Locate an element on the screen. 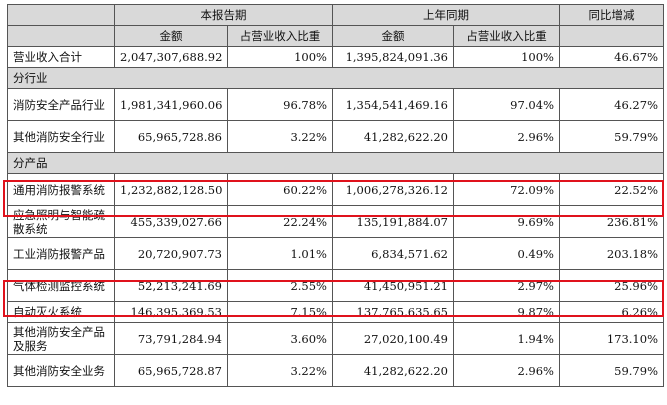  row-label: 营业收入合计 is located at coordinates (61, 57).